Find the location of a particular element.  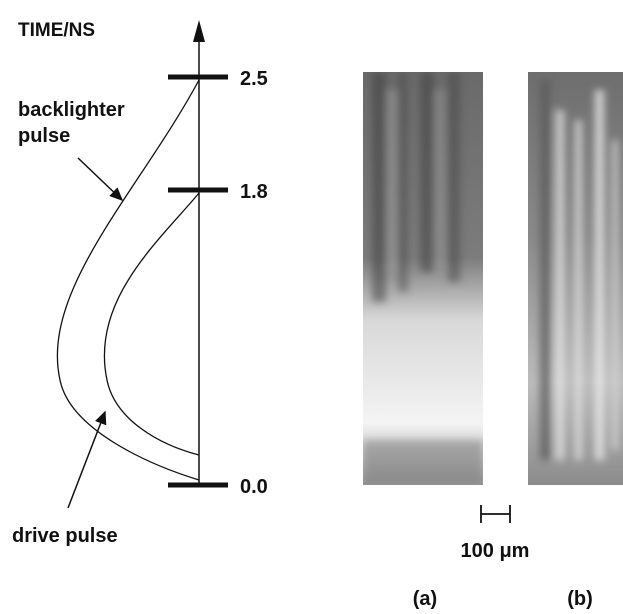

image-a is located at coordinates (423, 278).